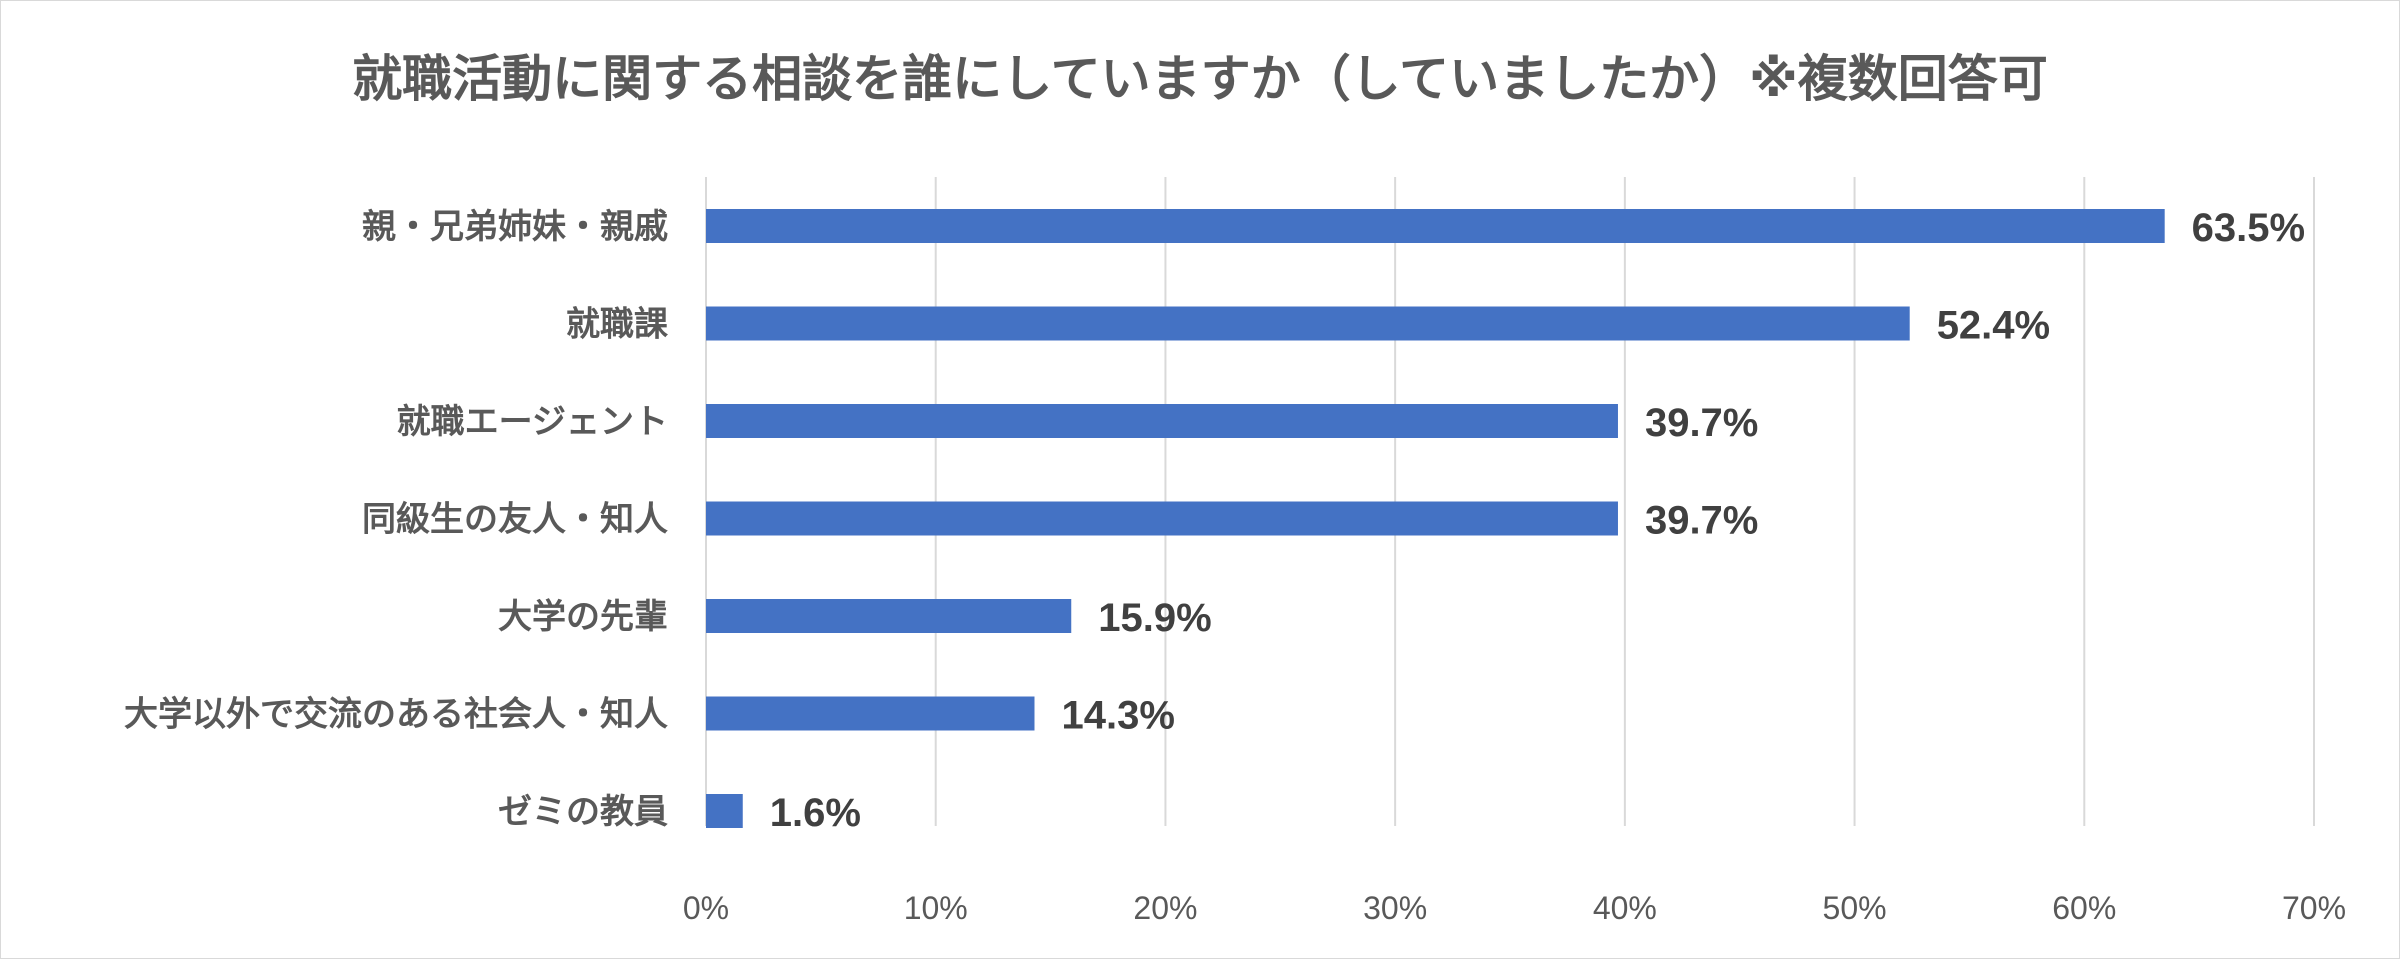 Image resolution: width=2400 pixels, height=959 pixels. What do you see at coordinates (2248, 228) in the screenshot?
I see `data-label: 63.5%` at bounding box center [2248, 228].